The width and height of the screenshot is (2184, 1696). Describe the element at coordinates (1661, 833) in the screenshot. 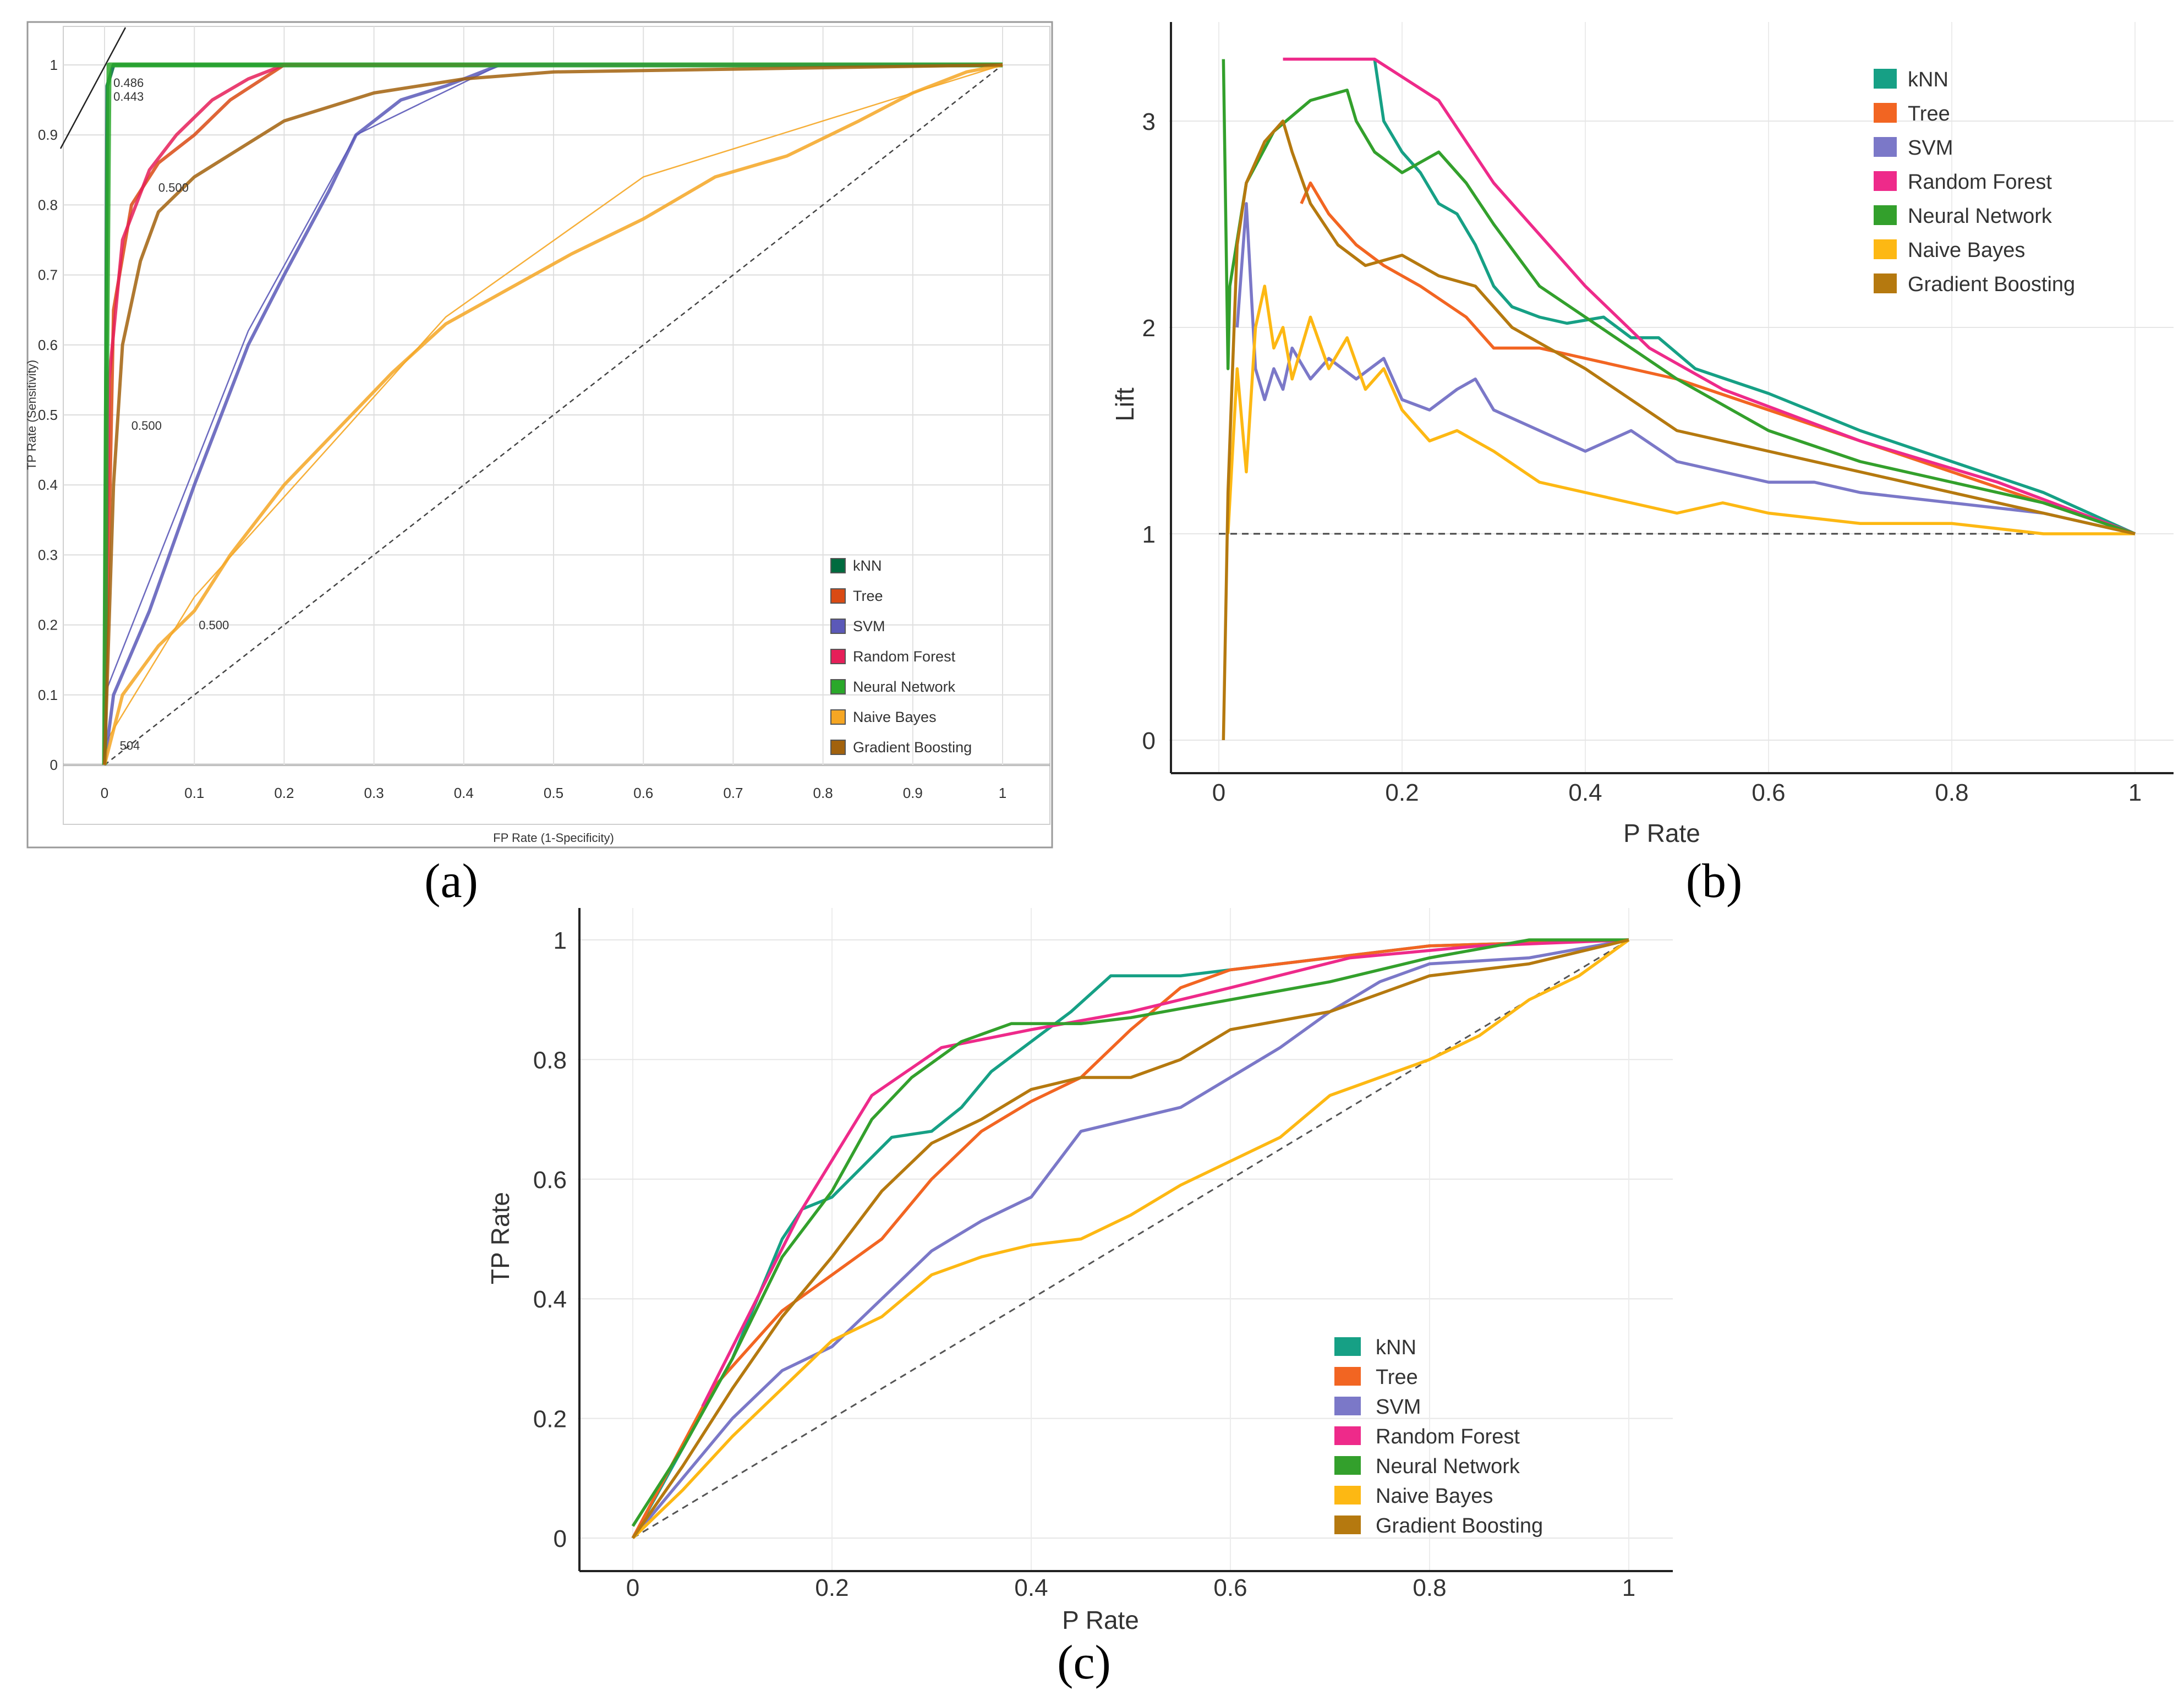

I see `panel-b-x-axis-label: P Rate` at that location.